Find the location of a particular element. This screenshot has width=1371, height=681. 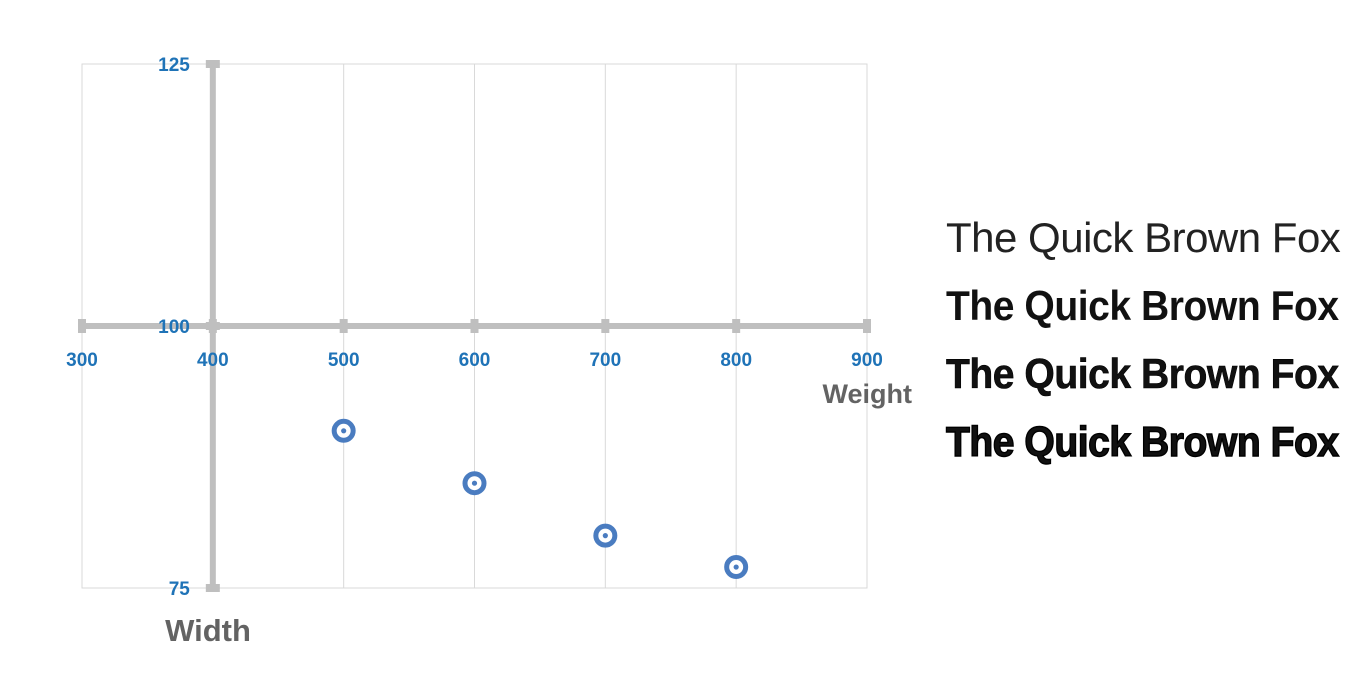

x-axis-title: Weight is located at coordinates (868, 394).